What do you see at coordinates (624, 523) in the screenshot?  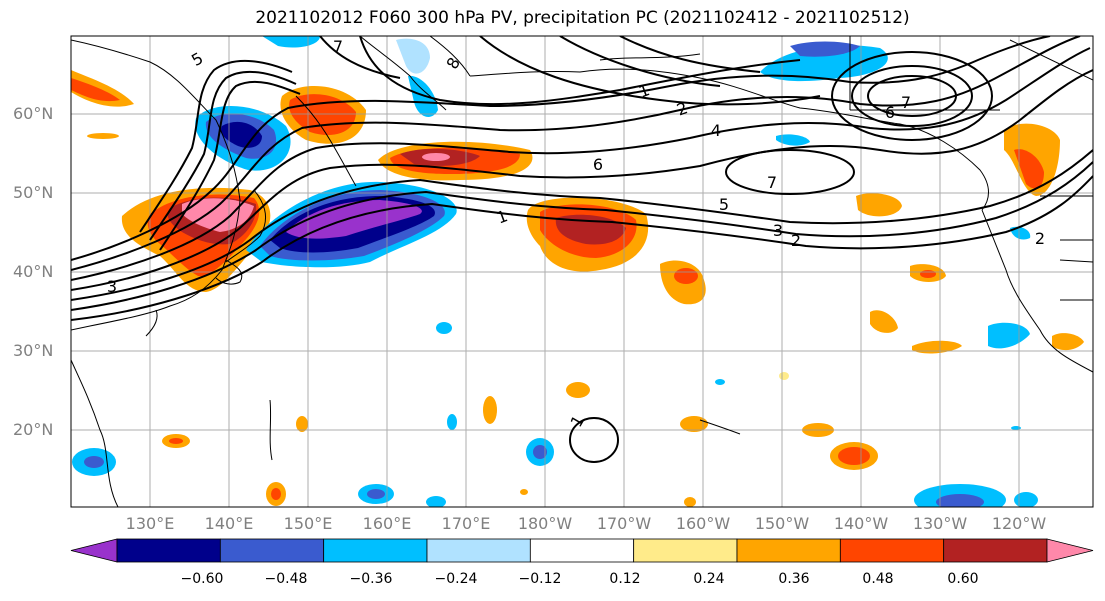 I see `lon-label-170w: 170°W` at bounding box center [624, 523].